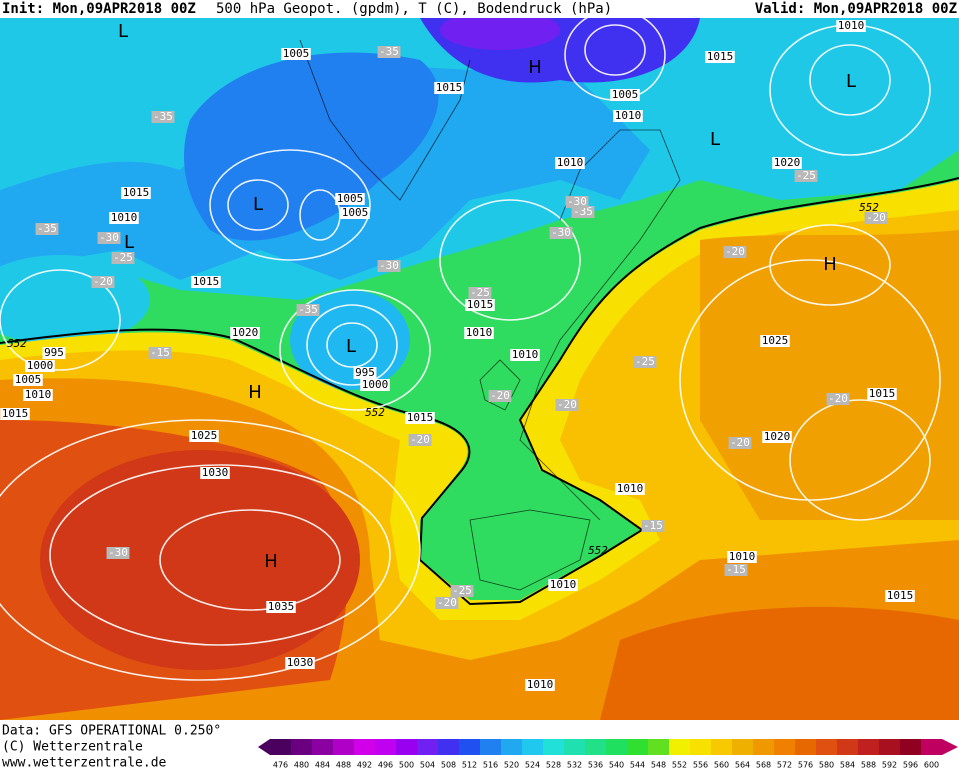 The width and height of the screenshot is (959, 770). I want to click on pressure-label-text: 1035, so click(281, 606).